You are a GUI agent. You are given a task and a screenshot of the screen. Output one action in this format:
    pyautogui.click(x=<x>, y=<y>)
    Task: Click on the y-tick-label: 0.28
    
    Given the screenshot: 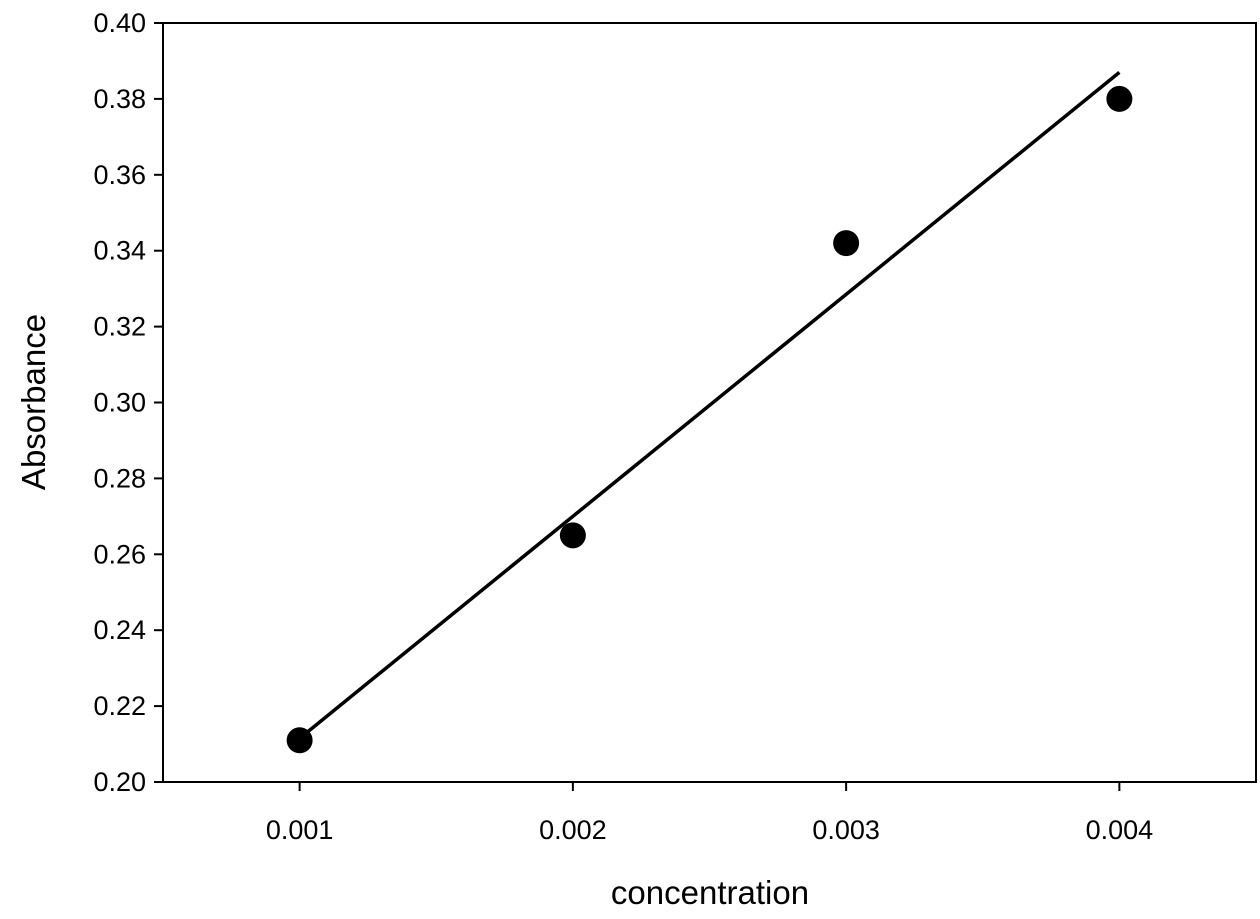 What is the action you would take?
    pyautogui.click(x=119, y=478)
    